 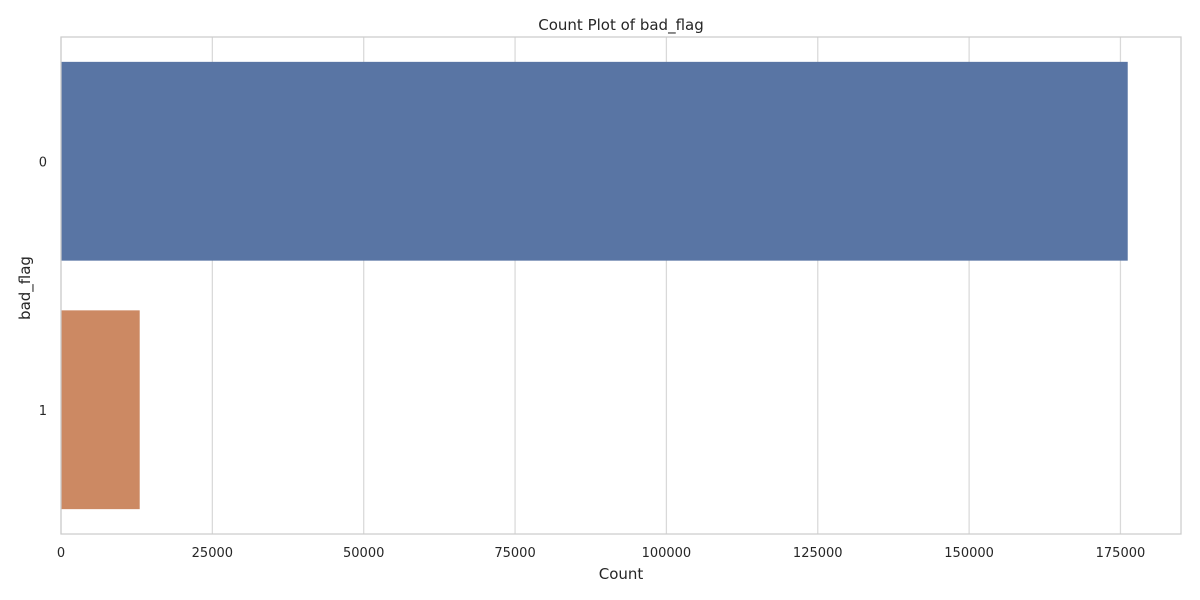 What do you see at coordinates (212, 553) in the screenshot?
I see `x-tick-label: 25000` at bounding box center [212, 553].